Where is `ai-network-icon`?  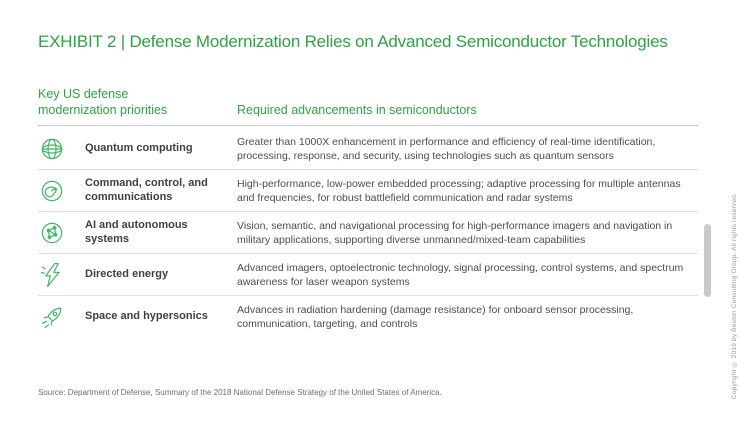 ai-network-icon is located at coordinates (52, 233).